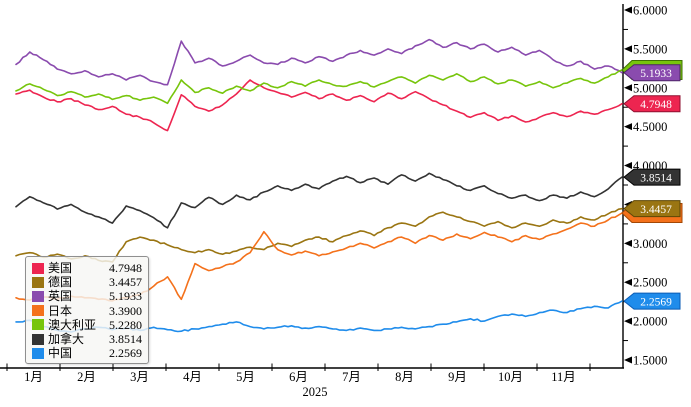  Describe the element at coordinates (60, 353) in the screenshot. I see `legend-label-china: 中国` at that location.